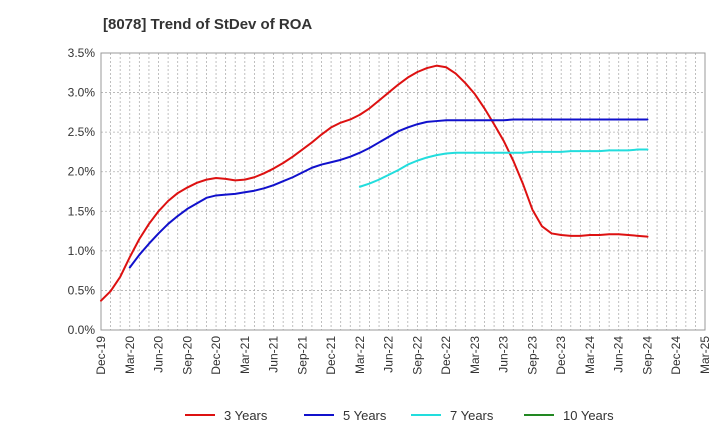 This screenshot has width=720, height=440. What do you see at coordinates (360, 355) in the screenshot?
I see `x-tick-label: Mar-22` at bounding box center [360, 355].